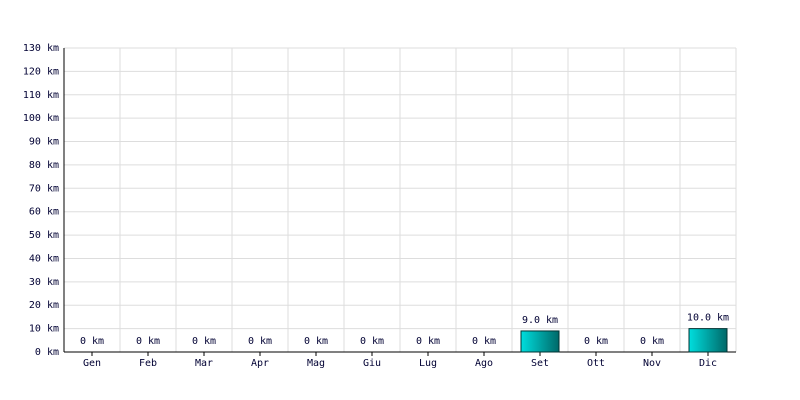 Image resolution: width=800 pixels, height=400 pixels. Describe the element at coordinates (44, 329) in the screenshot. I see `y-tick-label: 10 km` at that location.